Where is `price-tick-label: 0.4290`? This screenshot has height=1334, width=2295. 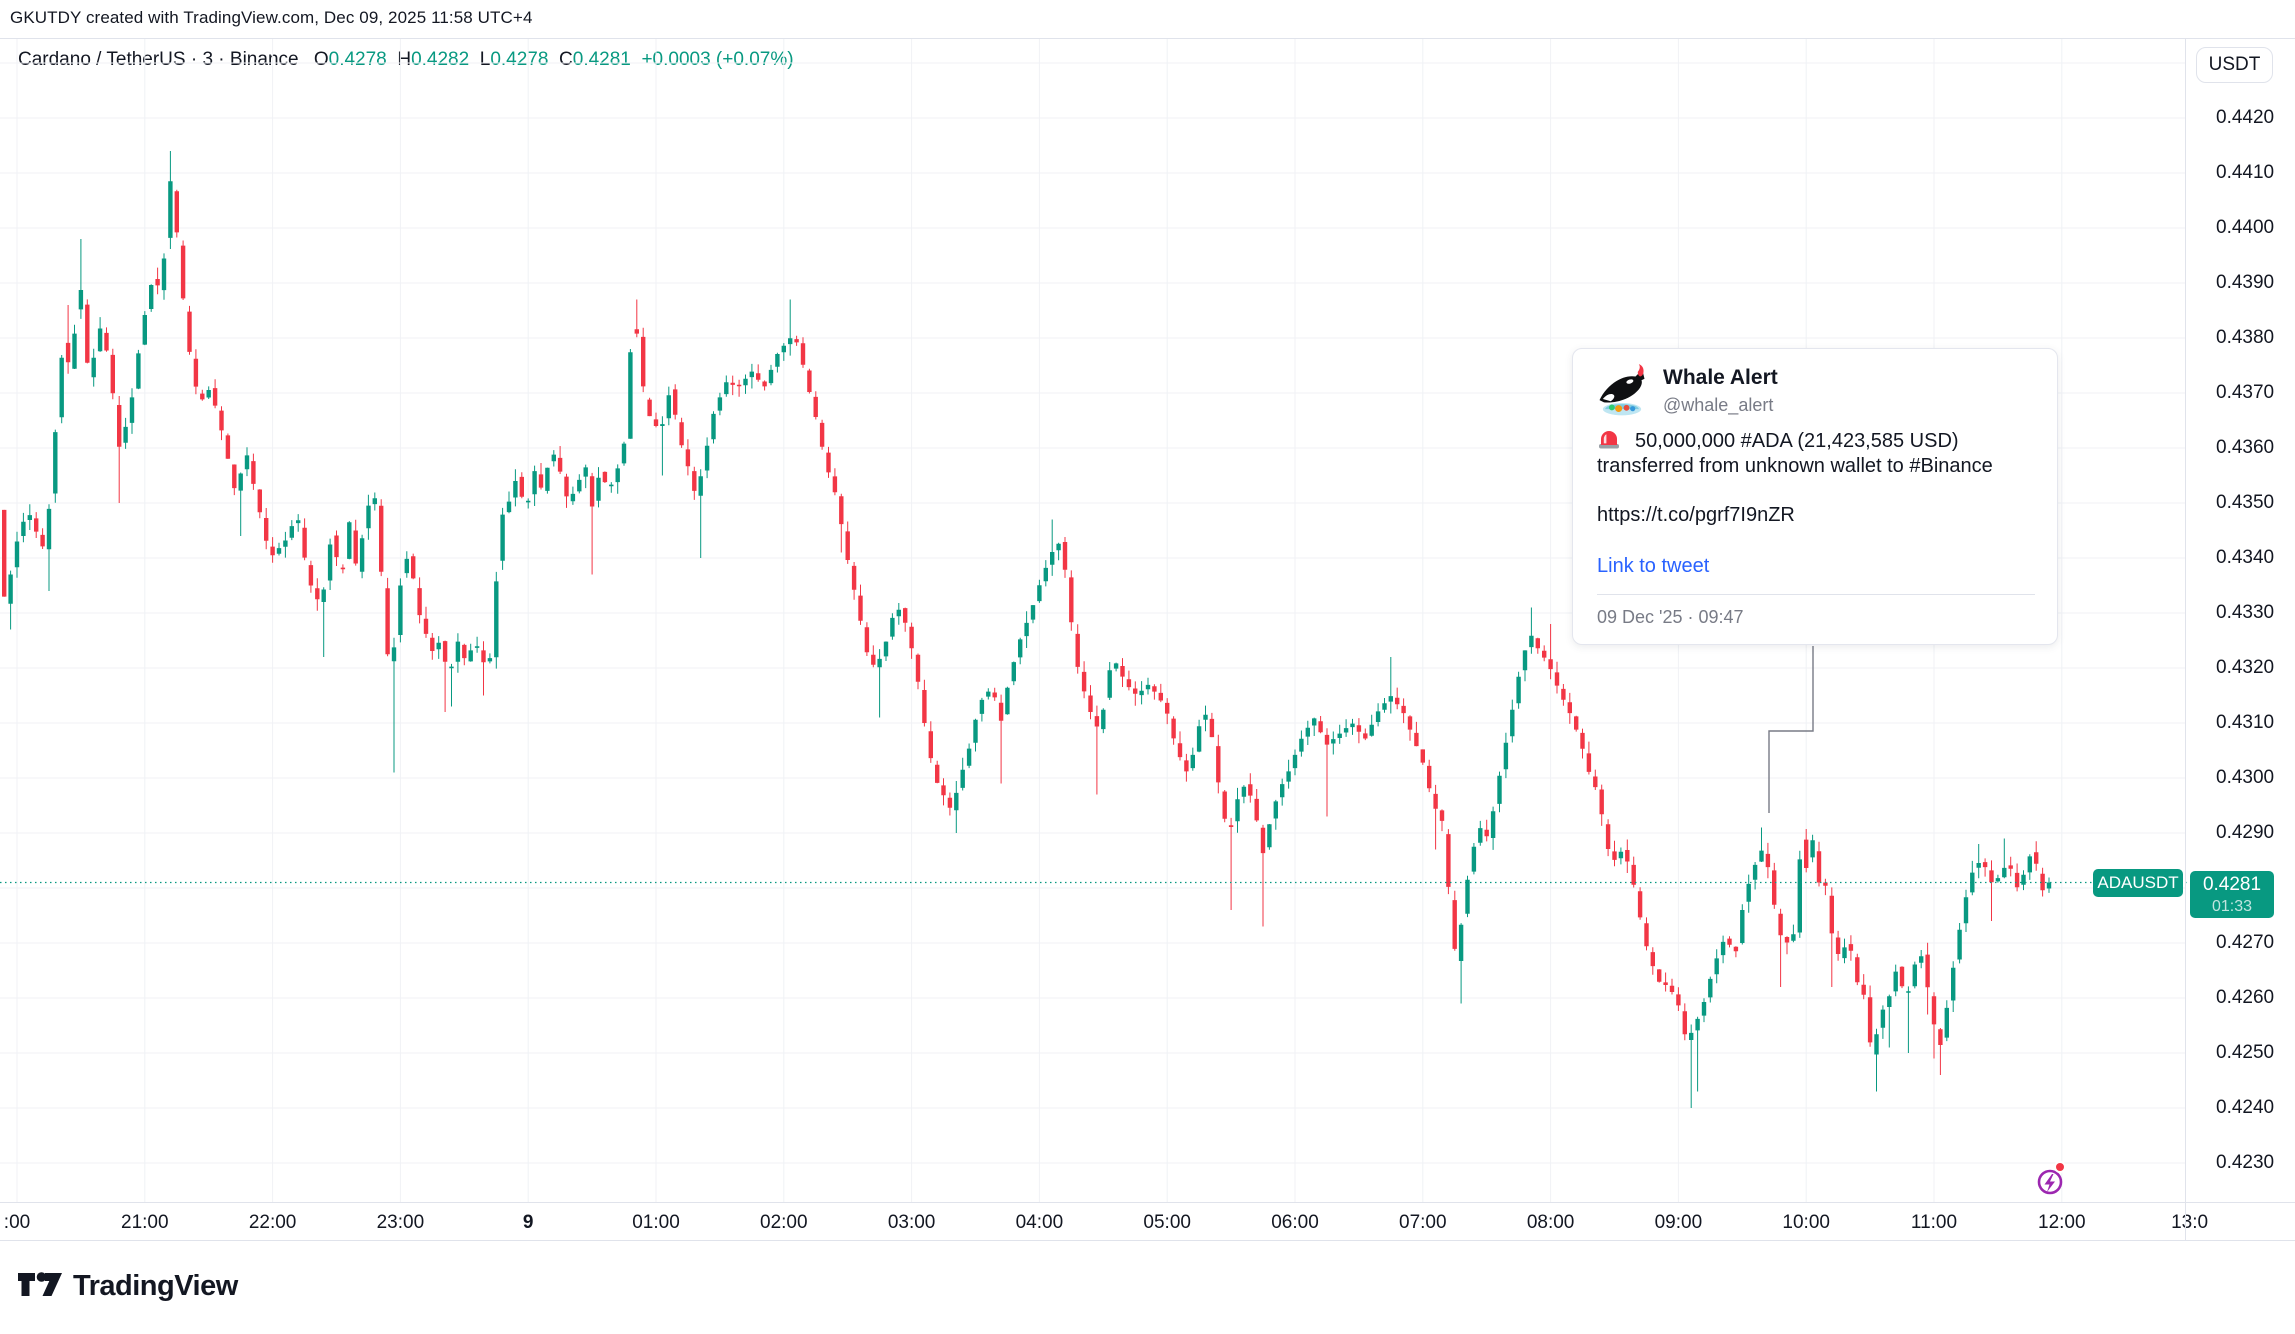
price-tick-label: 0.4290 is located at coordinates (2245, 832).